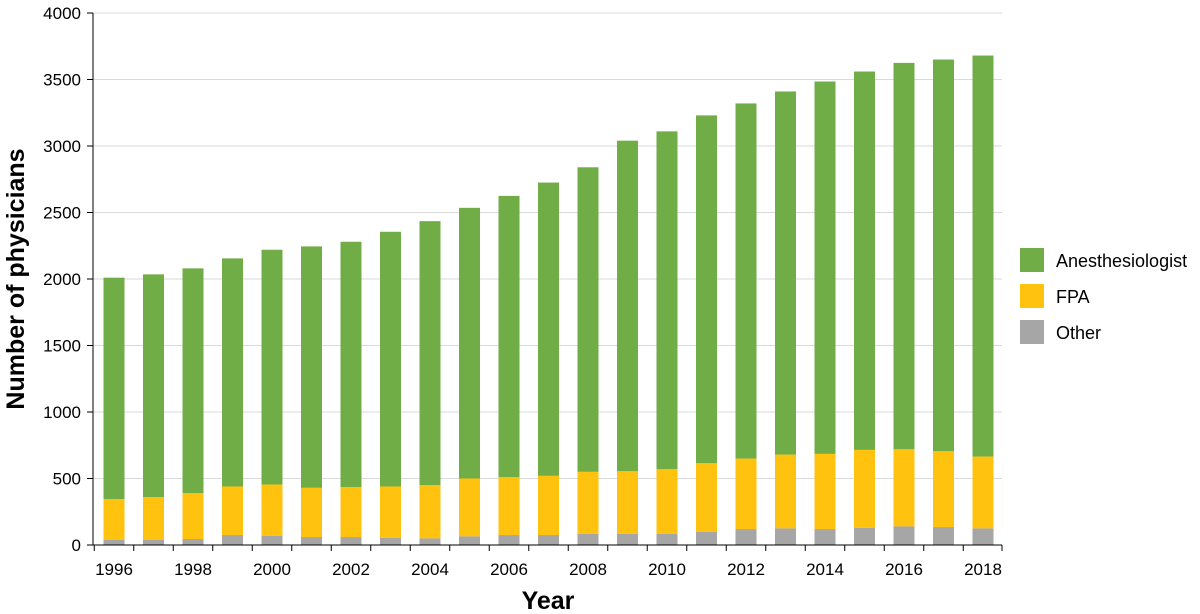 This screenshot has width=1200, height=614. I want to click on bar-other-2017, so click(943, 536).